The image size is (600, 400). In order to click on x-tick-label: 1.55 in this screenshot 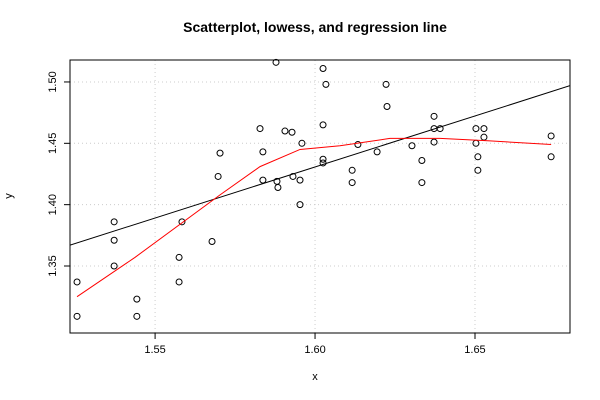, I will do `click(154, 350)`.